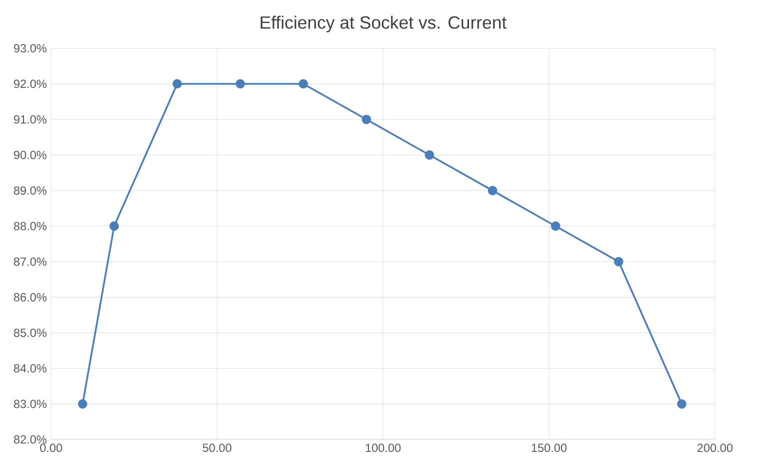 The image size is (763, 463). What do you see at coordinates (30, 332) in the screenshot?
I see `y-tick-label: 85.0%` at bounding box center [30, 332].